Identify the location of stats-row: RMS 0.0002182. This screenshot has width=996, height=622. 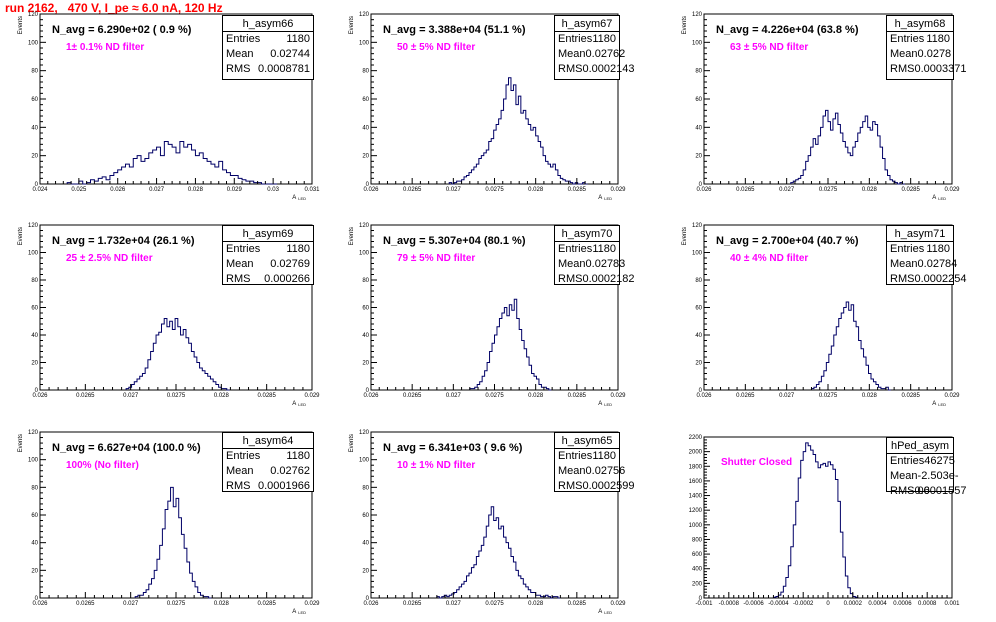
(594, 279).